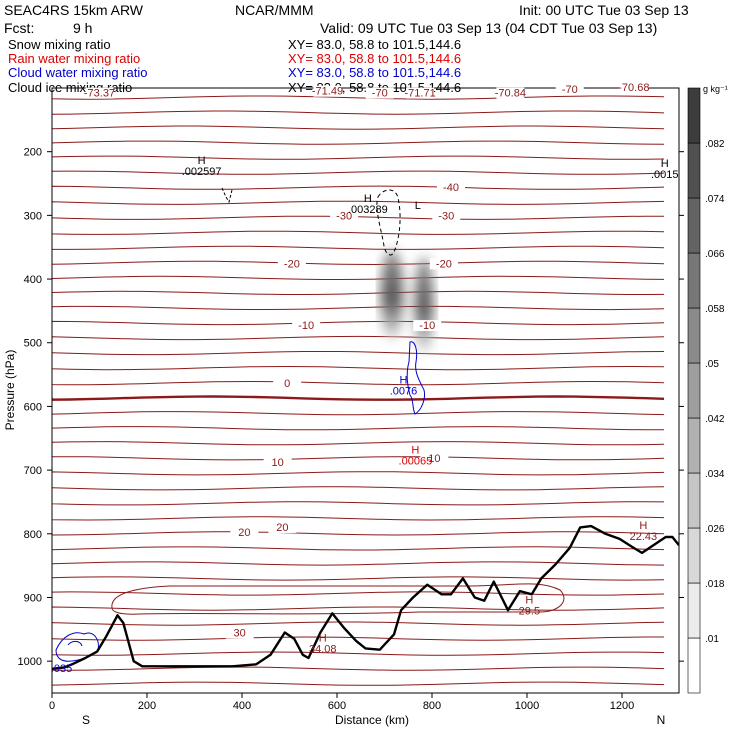  What do you see at coordinates (715, 419) in the screenshot?
I see `colorbar-label: .042` at bounding box center [715, 419].